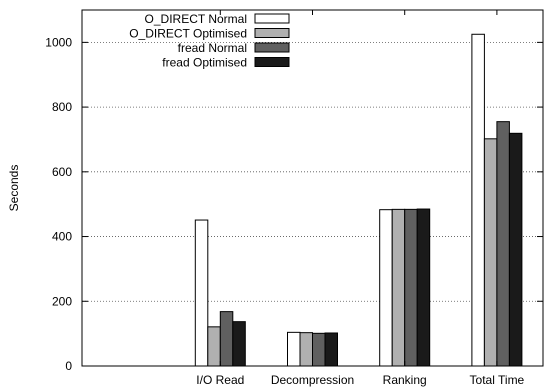 Image resolution: width=546 pixels, height=390 pixels. Describe the element at coordinates (405, 380) in the screenshot. I see `x-tick-label: Ranking` at that location.